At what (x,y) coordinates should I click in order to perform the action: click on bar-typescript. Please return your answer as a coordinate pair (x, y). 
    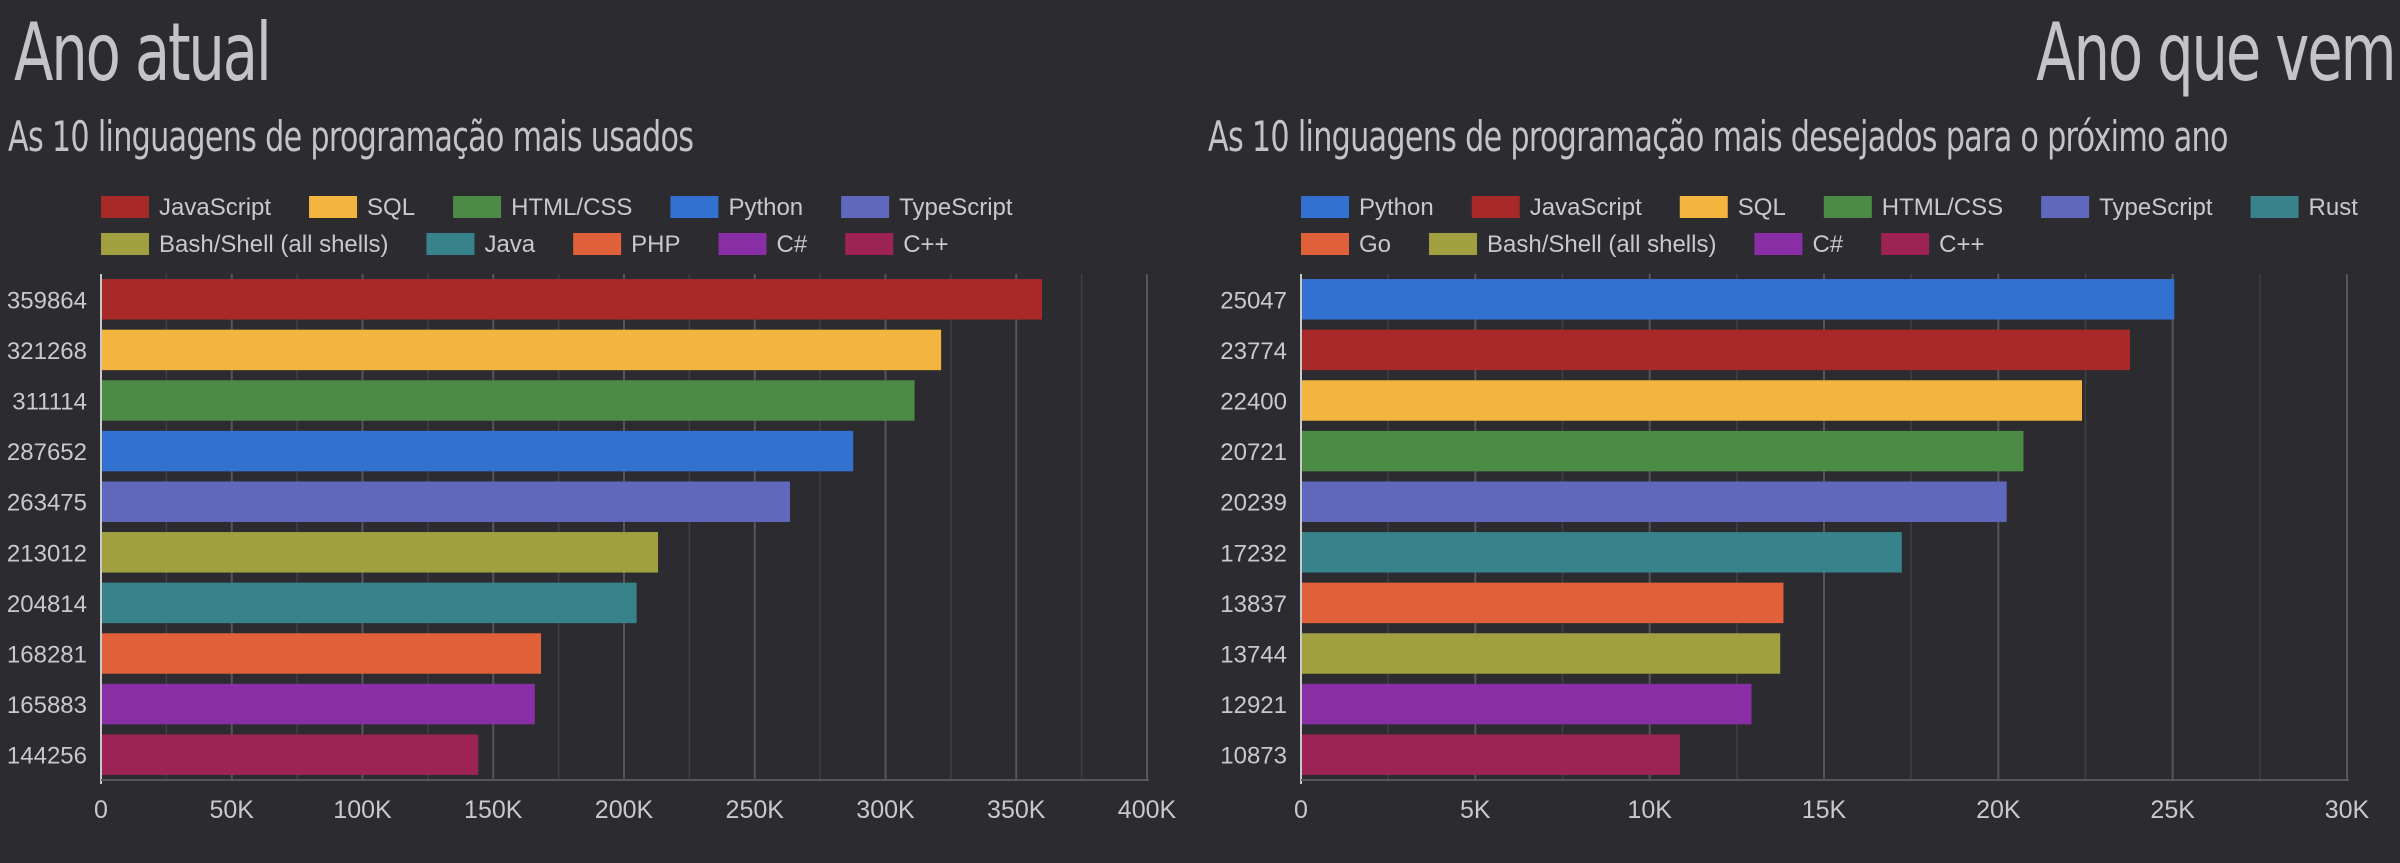
    Looking at the image, I should click on (445, 501).